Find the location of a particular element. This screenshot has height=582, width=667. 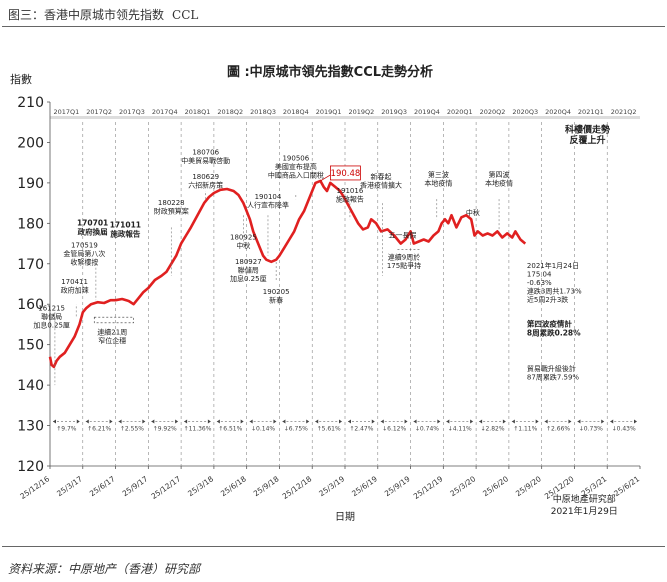

event-annotation: 170411 政府加辣 is located at coordinates (75, 286).